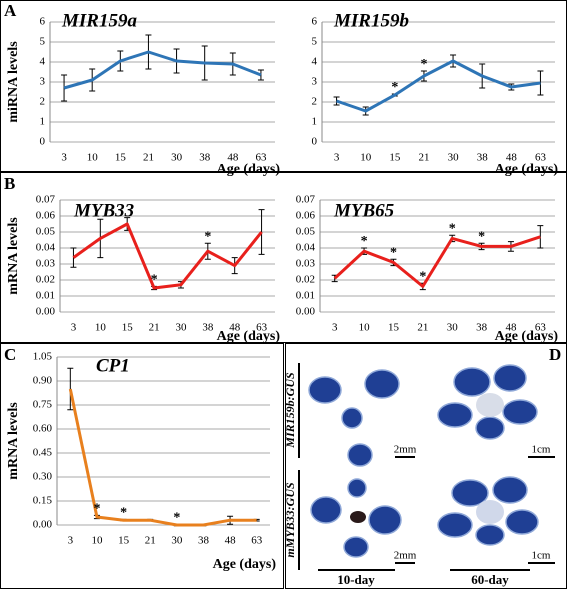 Image resolution: width=567 pixels, height=590 pixels. Describe the element at coordinates (43, 42) in the screenshot. I see `y-tick-label: 5` at that location.